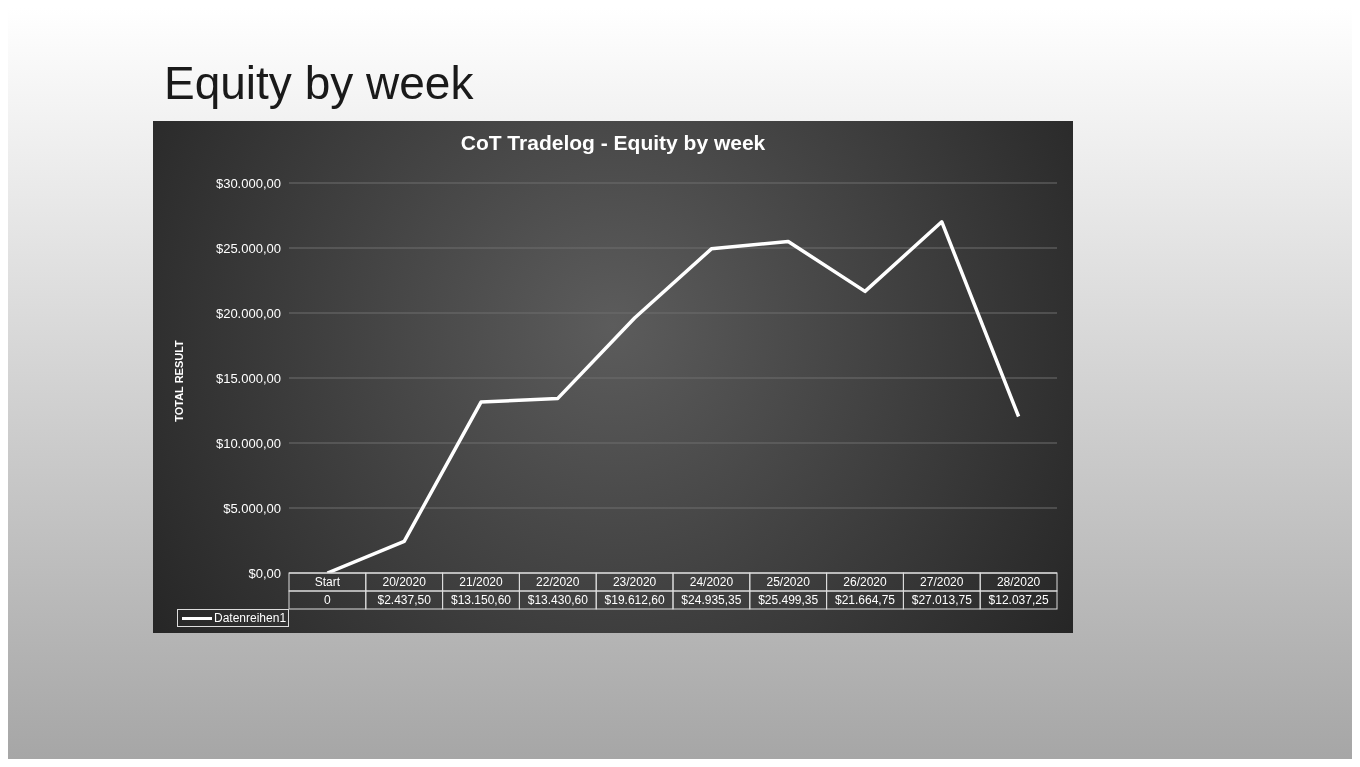 The width and height of the screenshot is (1360, 767). What do you see at coordinates (711, 582) in the screenshot?
I see `x-tick-label: 24/2020` at bounding box center [711, 582].